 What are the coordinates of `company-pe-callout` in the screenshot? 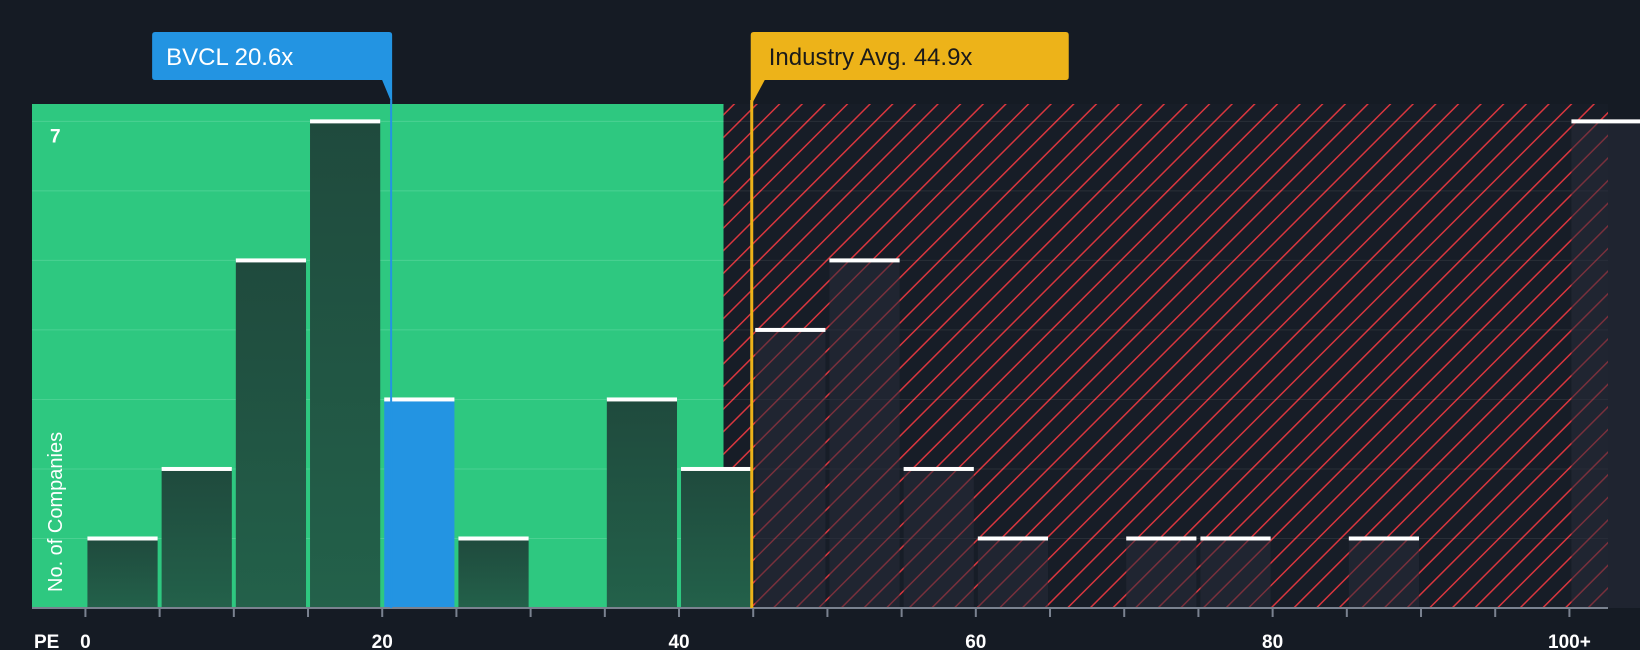 It's located at (272, 68).